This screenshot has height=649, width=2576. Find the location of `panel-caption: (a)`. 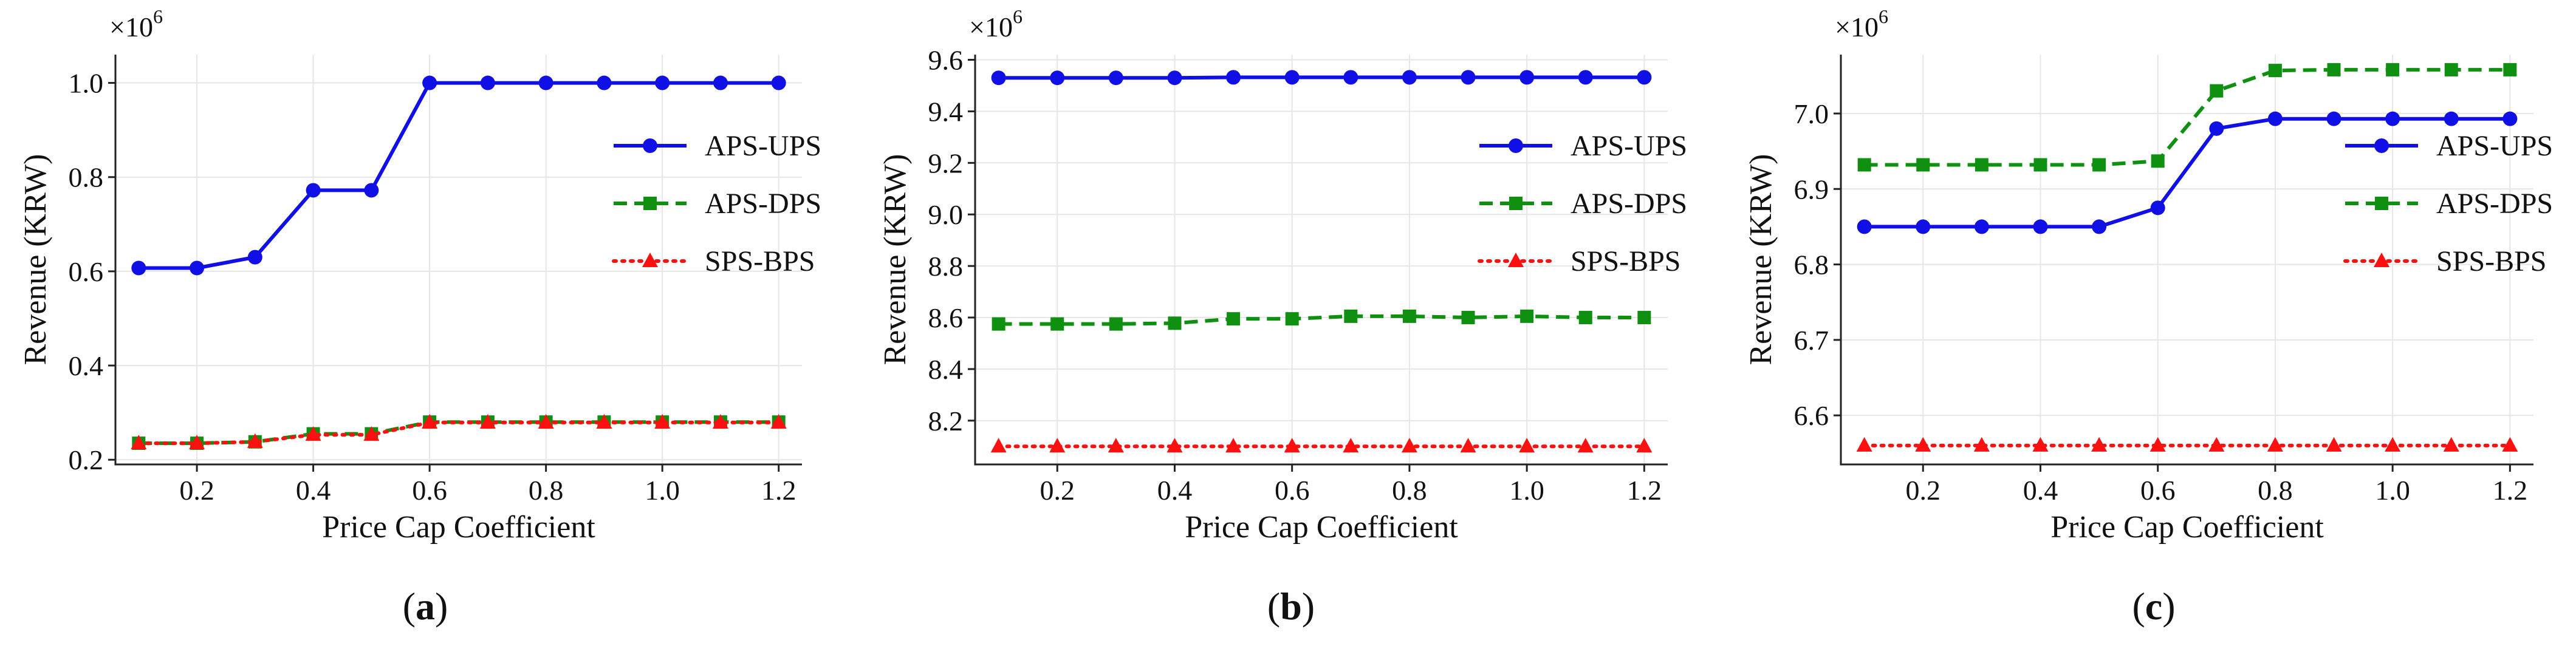

panel-caption: (a) is located at coordinates (425, 606).